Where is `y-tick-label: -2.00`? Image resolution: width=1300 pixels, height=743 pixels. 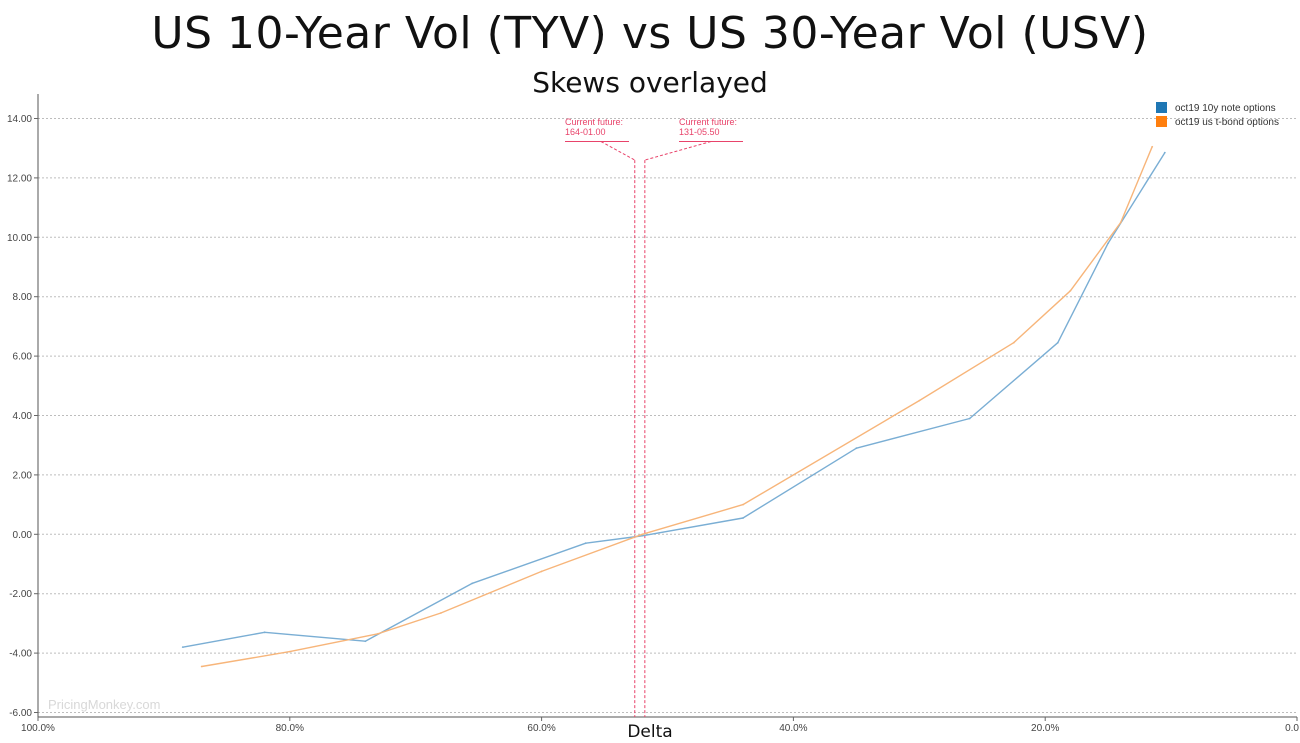
y-tick-label: -2.00 is located at coordinates (20, 594).